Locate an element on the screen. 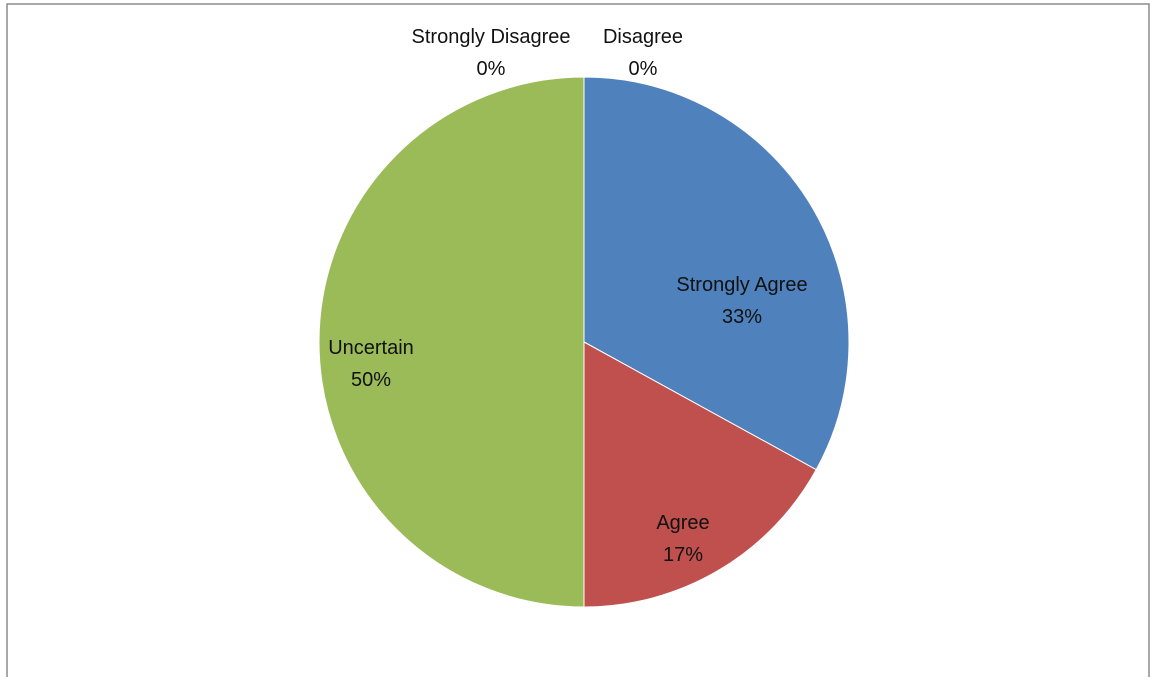 This screenshot has width=1150, height=677. slice-percent-agree: 17% is located at coordinates (683, 555).